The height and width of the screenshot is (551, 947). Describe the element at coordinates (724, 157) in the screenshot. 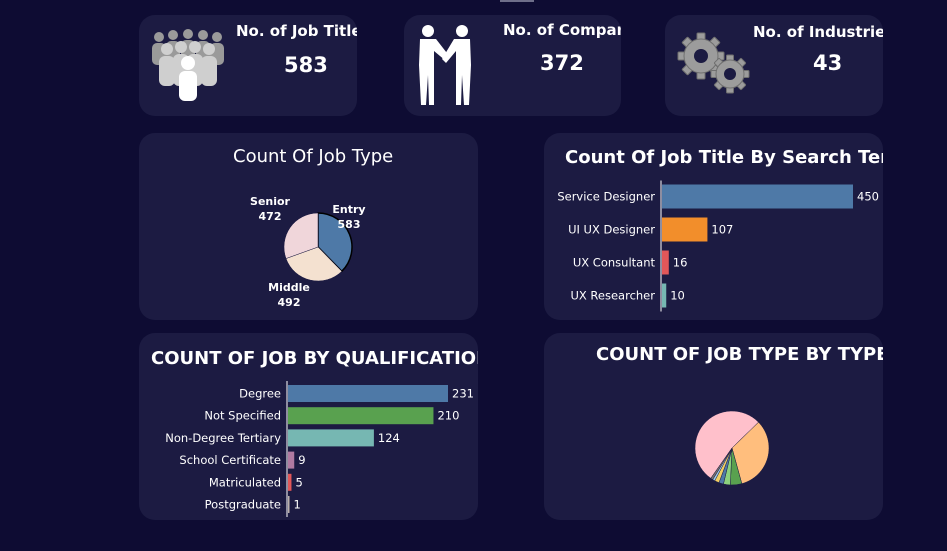

I see `chart-title: Count Of Job Title By Search Term` at that location.